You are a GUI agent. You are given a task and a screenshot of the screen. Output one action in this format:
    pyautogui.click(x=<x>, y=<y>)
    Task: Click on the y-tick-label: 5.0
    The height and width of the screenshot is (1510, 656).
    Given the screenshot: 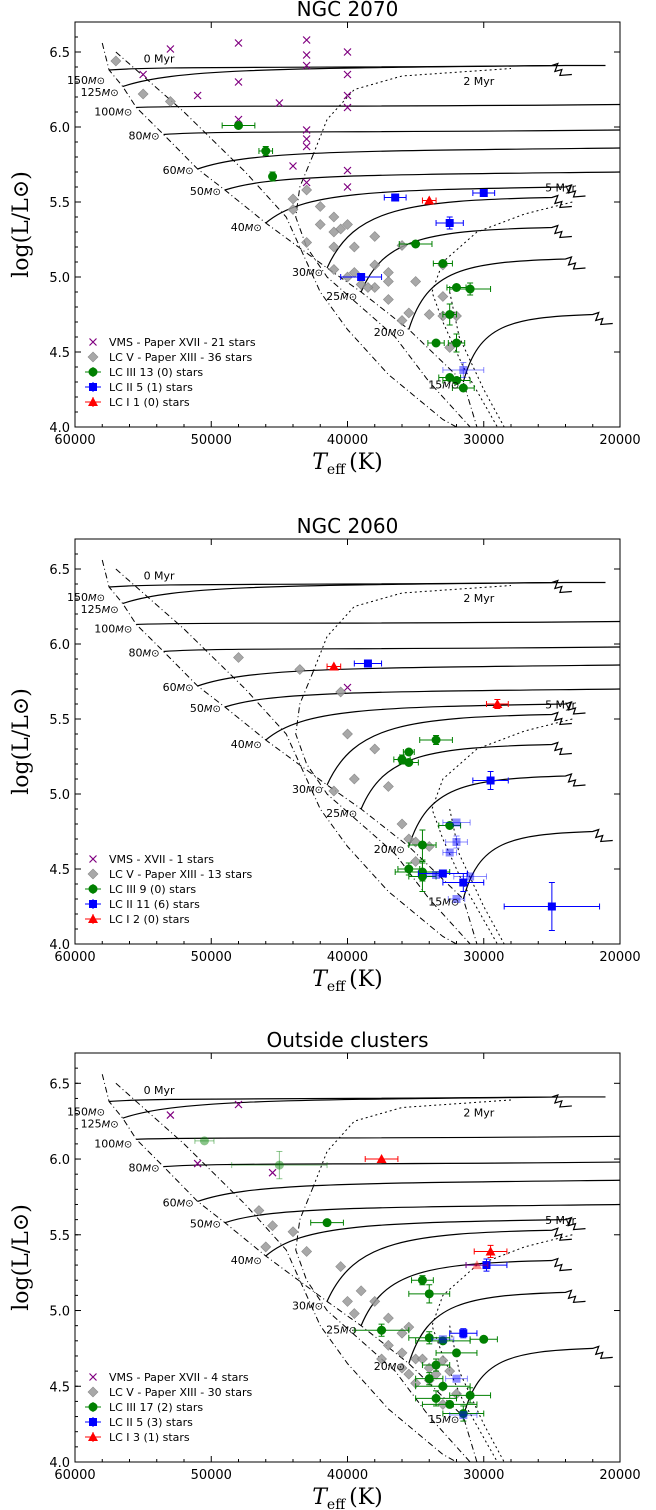 What is the action you would take?
    pyautogui.click(x=59, y=795)
    